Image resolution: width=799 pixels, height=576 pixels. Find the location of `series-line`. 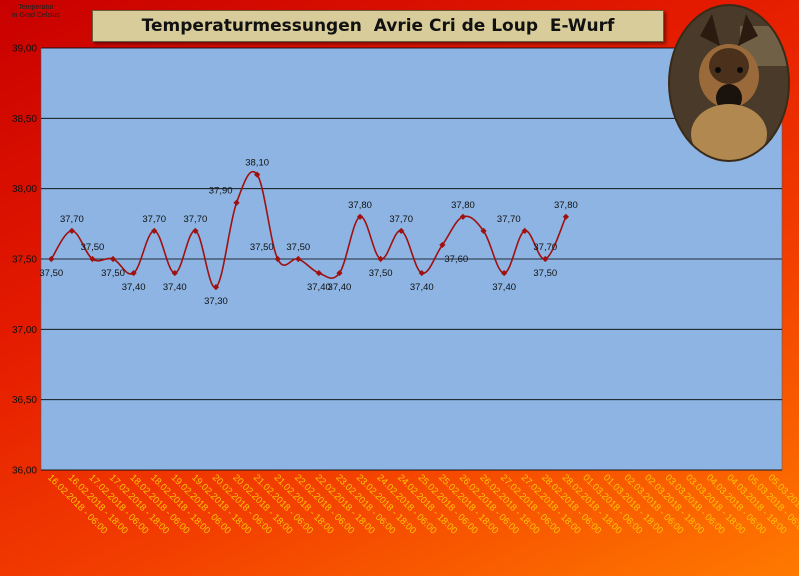

series-line is located at coordinates (308, 229).